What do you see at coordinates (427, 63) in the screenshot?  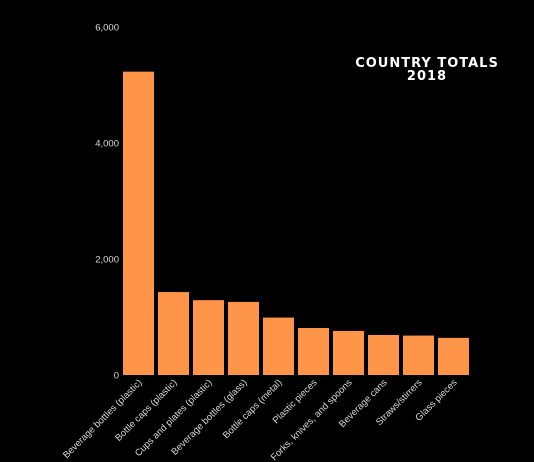 I see `chart-title-line: COUNTRY TOTALS` at bounding box center [427, 63].